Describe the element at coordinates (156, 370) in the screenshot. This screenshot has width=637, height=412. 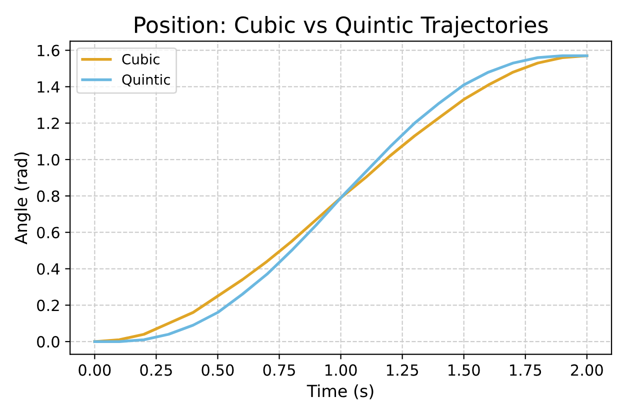
I see `x-tick-label: 0.25` at that location.